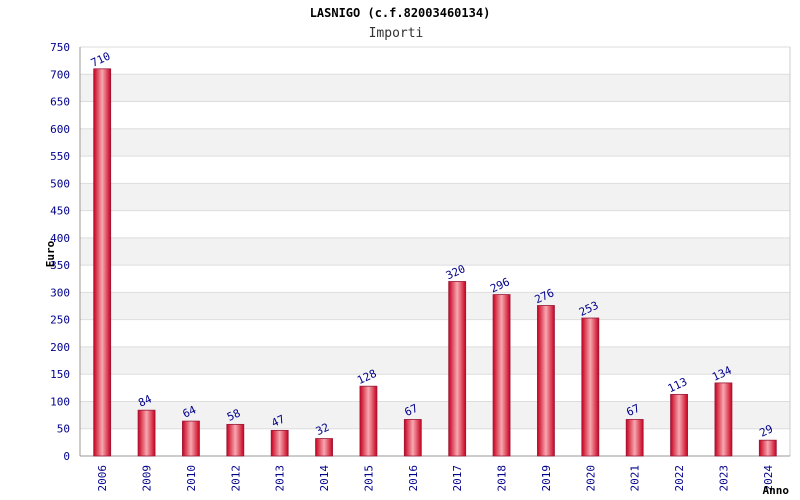 Image resolution: width=800 pixels, height=500 pixels. What do you see at coordinates (776, 490) in the screenshot?
I see `x-axis-label: Anno` at bounding box center [776, 490].